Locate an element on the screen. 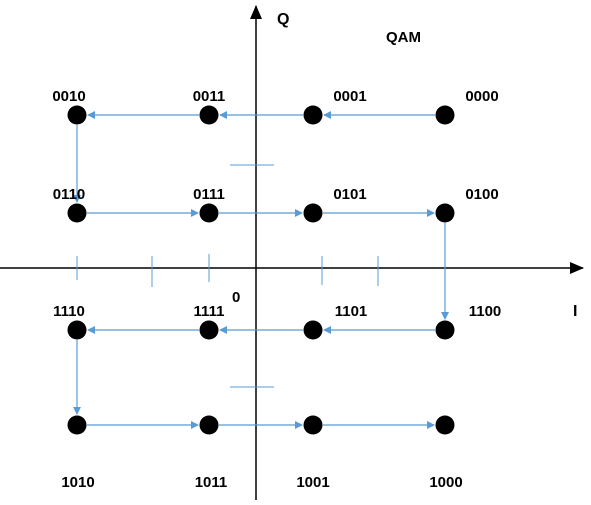 This screenshot has width=591, height=505. code-label: 0010 is located at coordinates (68, 96).